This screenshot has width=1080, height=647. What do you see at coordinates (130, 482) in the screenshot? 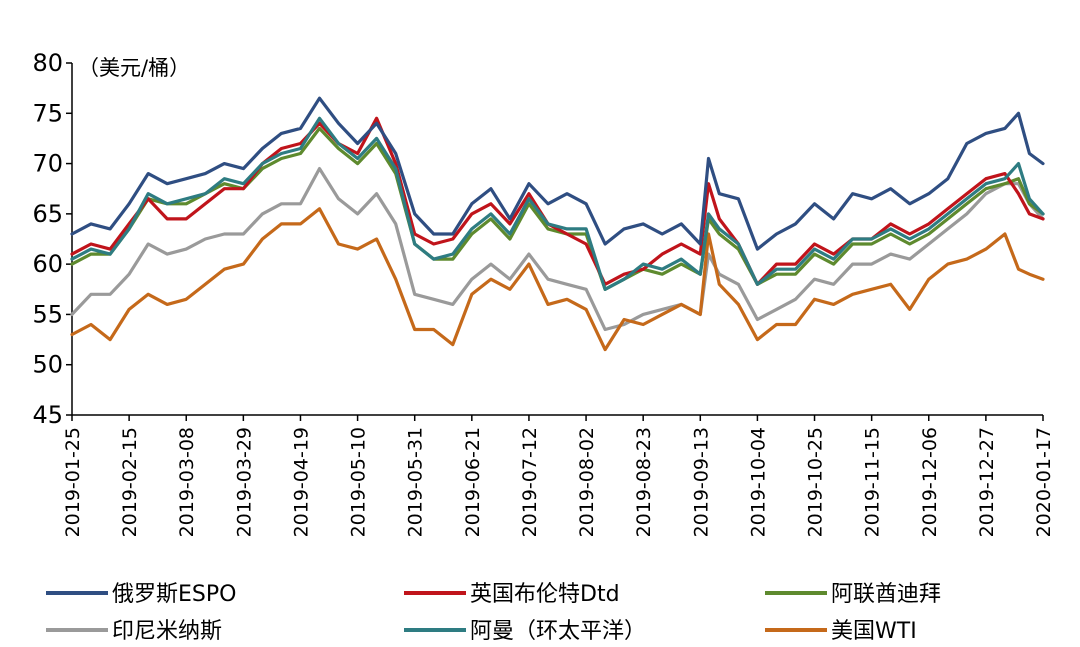
I see `x-tick-label: 2019-02-15` at bounding box center [130, 482].